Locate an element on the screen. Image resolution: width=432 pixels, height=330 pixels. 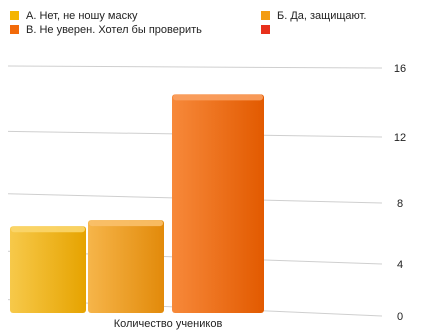
legend-item-b: Б. Да, защищают. is located at coordinates (313, 16).